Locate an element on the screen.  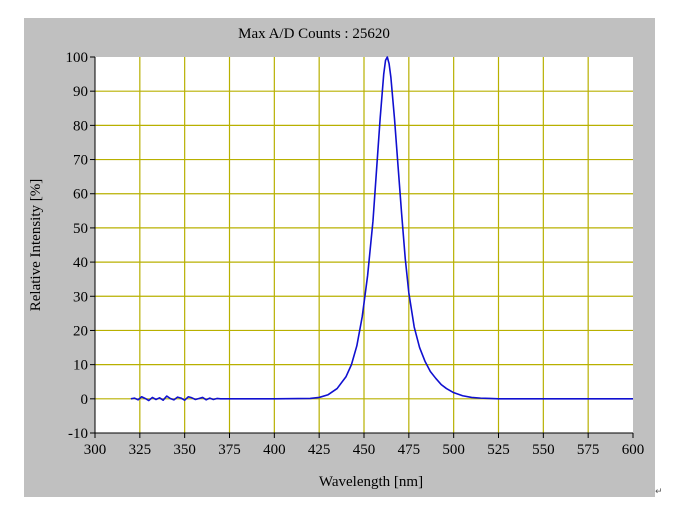
x-tick-label: 425 is located at coordinates (319, 450).